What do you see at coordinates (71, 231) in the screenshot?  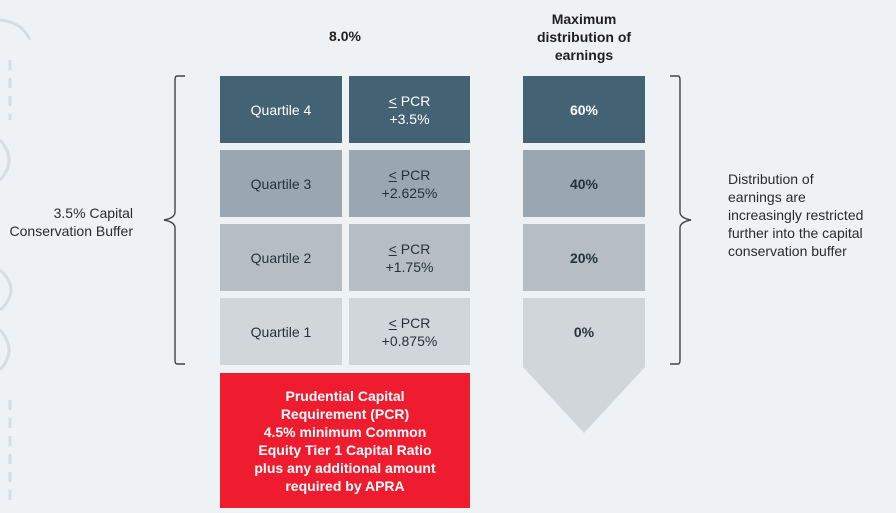 I see `left-note-line2: Conservation Buffer` at bounding box center [71, 231].